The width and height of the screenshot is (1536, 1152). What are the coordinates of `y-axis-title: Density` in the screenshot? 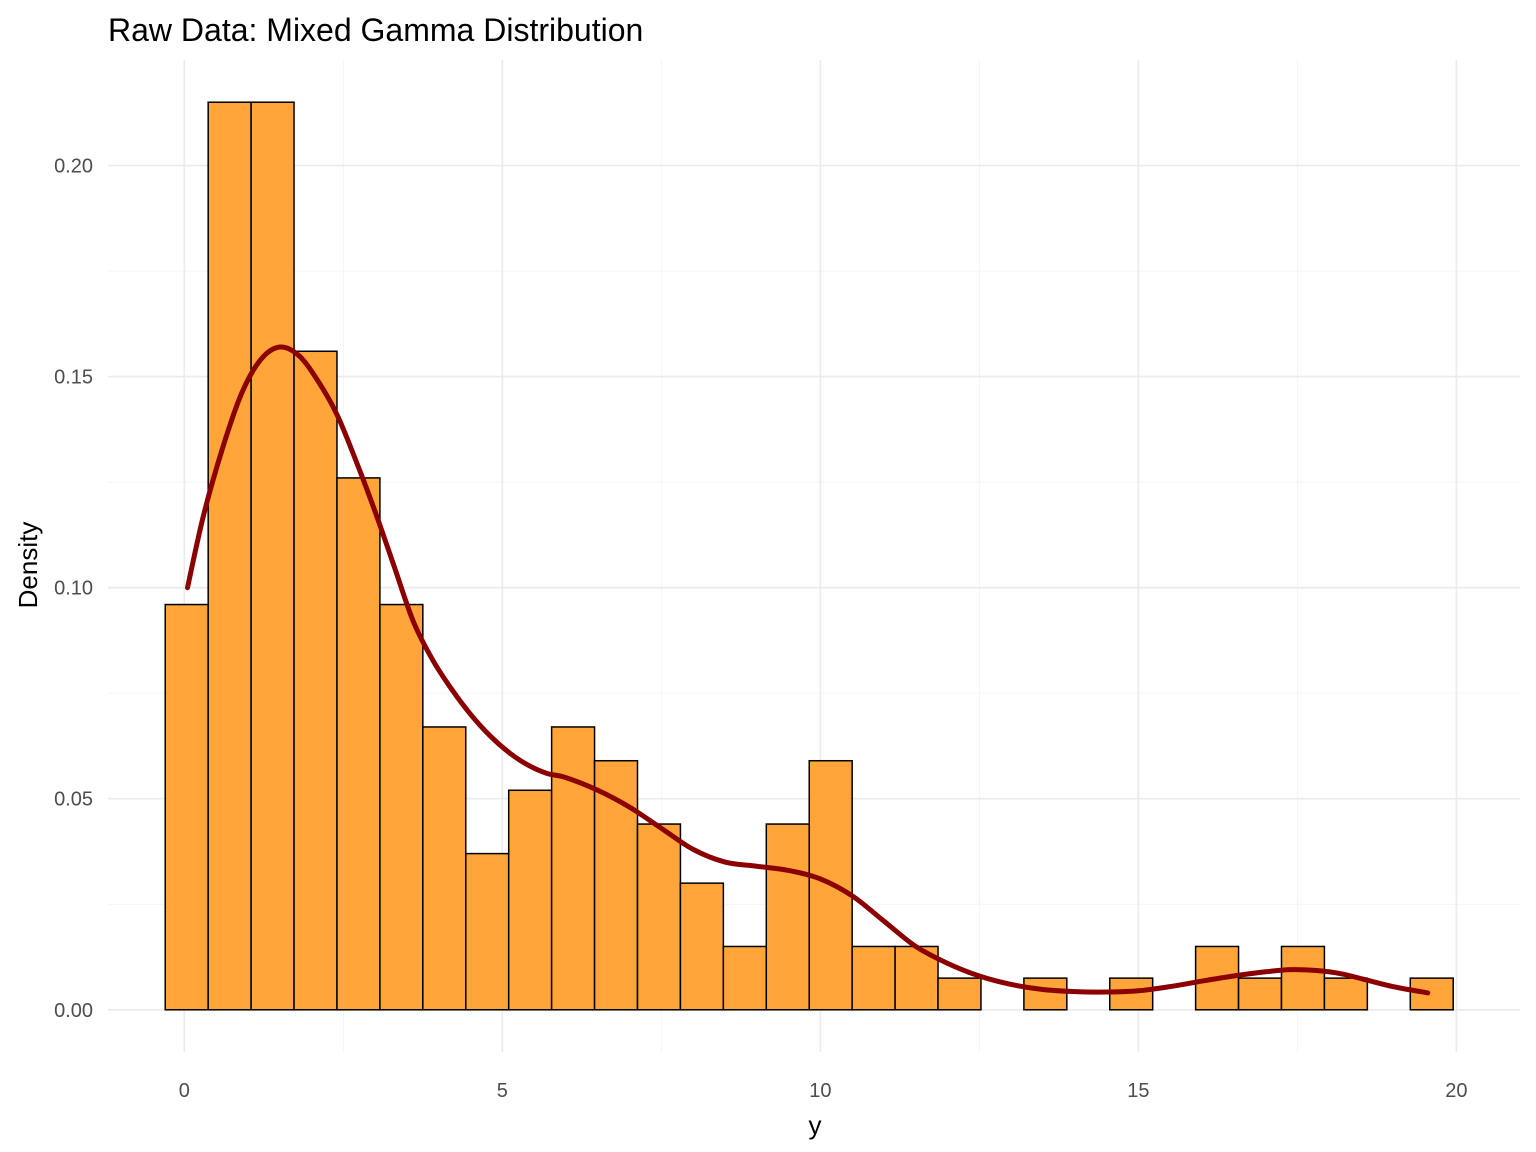 It's located at (28, 565).